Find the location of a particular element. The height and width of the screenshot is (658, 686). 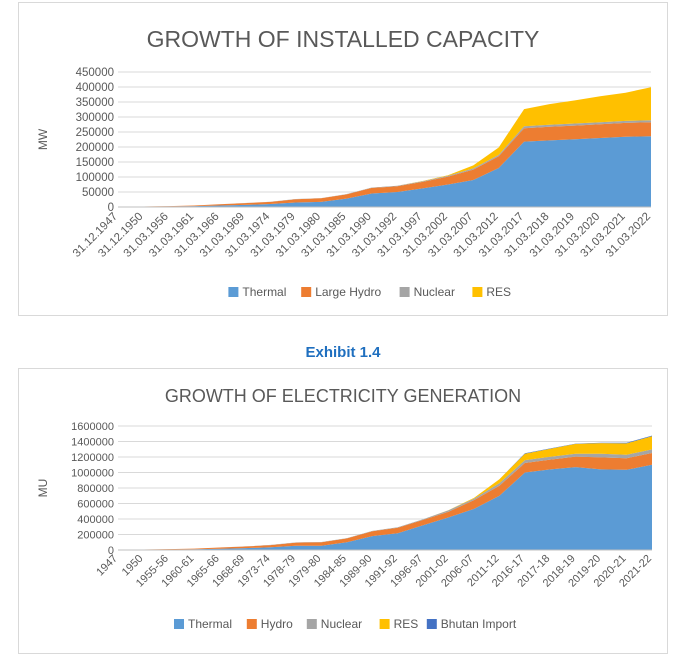

legend: Thermal Large Hydro Nuclear RES is located at coordinates (369, 292).